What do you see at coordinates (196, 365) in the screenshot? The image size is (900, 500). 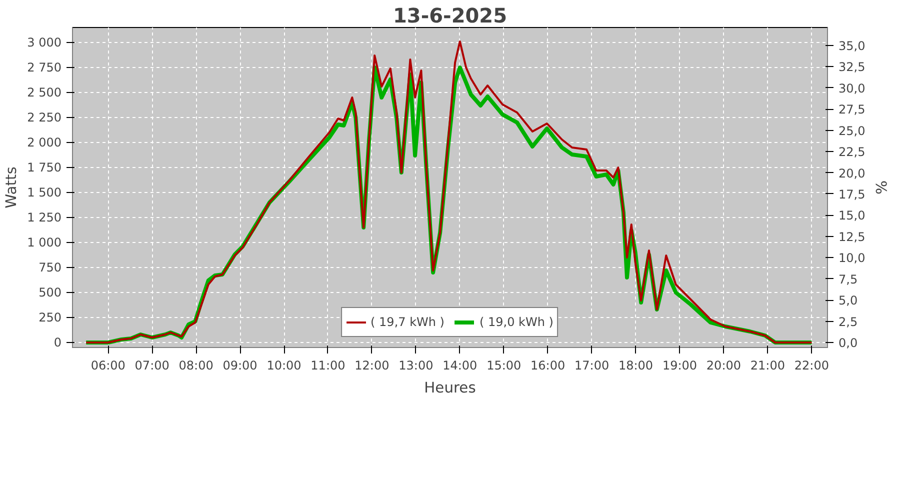 I see `x-tick-label: 08:00` at bounding box center [196, 365].